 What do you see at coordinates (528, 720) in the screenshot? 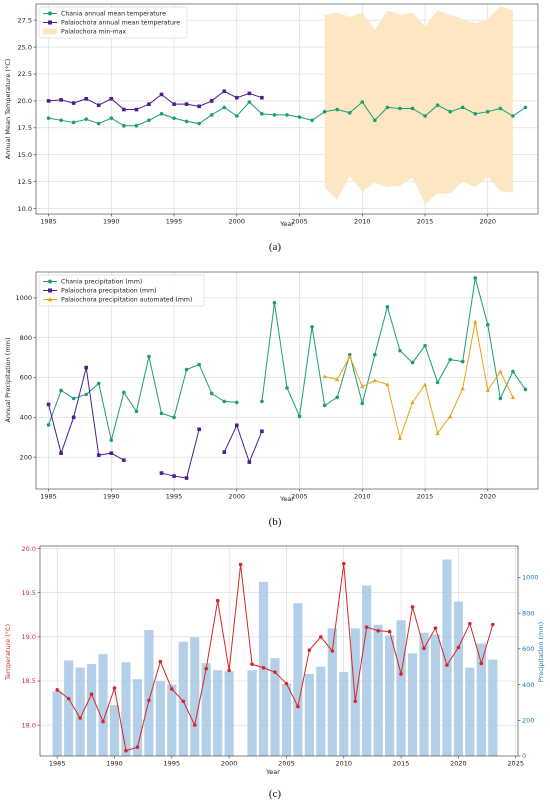
I see `y-tick-label: 200` at bounding box center [528, 720].